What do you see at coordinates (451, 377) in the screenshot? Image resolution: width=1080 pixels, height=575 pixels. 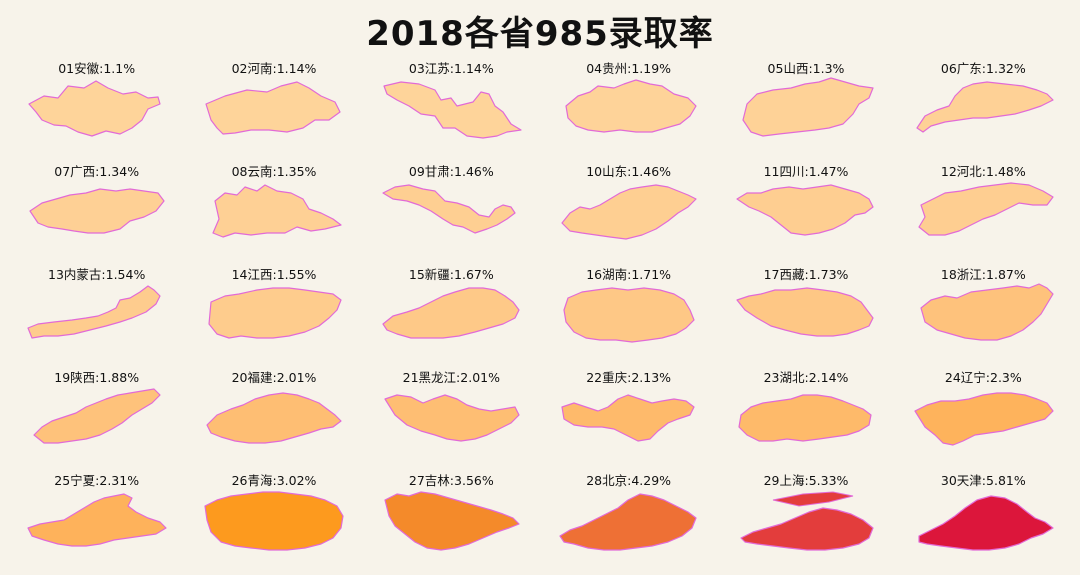 I see `province-label: 21黑龙江:2.01%` at bounding box center [451, 377].